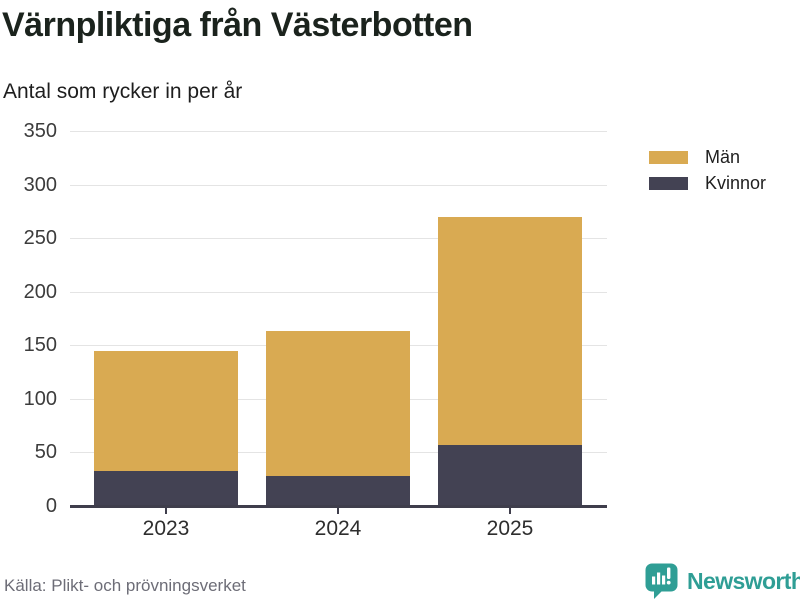  Describe the element at coordinates (338, 511) in the screenshot. I see `x-tick-2024` at that location.